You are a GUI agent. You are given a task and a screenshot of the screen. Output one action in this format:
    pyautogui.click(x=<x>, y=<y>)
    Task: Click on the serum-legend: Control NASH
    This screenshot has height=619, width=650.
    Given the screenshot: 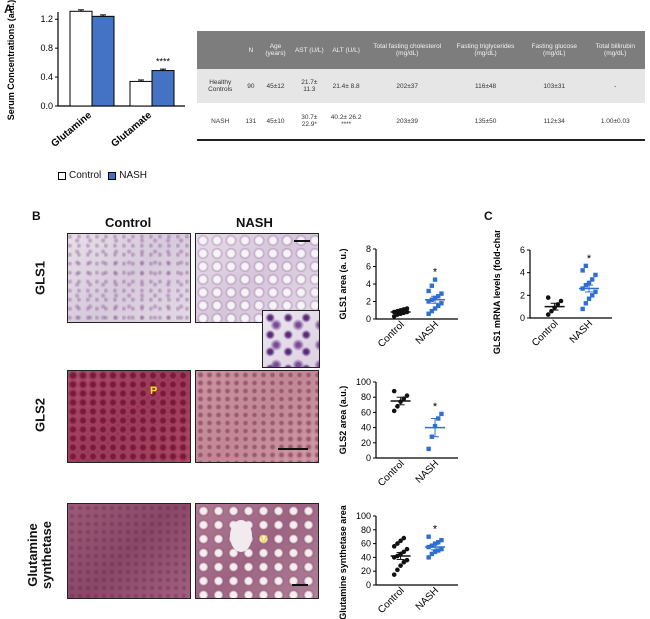 What is the action you would take?
    pyautogui.click(x=102, y=175)
    